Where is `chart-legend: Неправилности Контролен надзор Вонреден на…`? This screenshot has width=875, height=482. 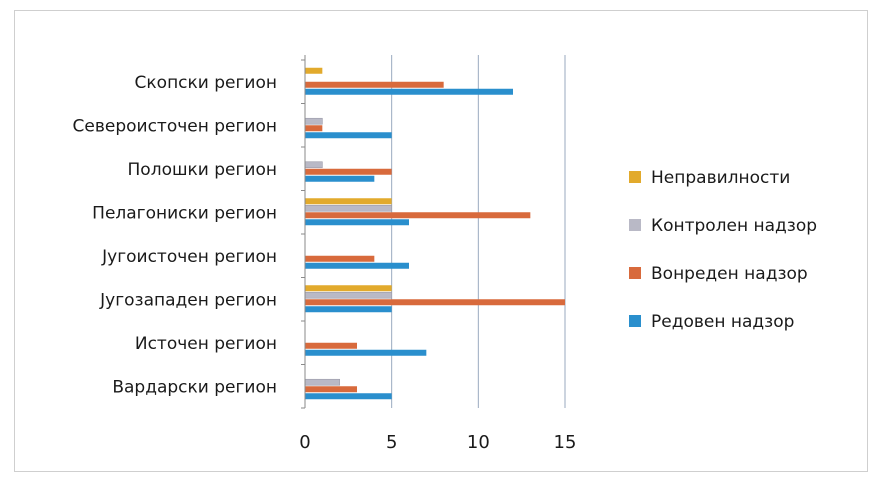
chart-legend: Неправилности Контролен надзор Вонреден на… is located at coordinates (723, 250).